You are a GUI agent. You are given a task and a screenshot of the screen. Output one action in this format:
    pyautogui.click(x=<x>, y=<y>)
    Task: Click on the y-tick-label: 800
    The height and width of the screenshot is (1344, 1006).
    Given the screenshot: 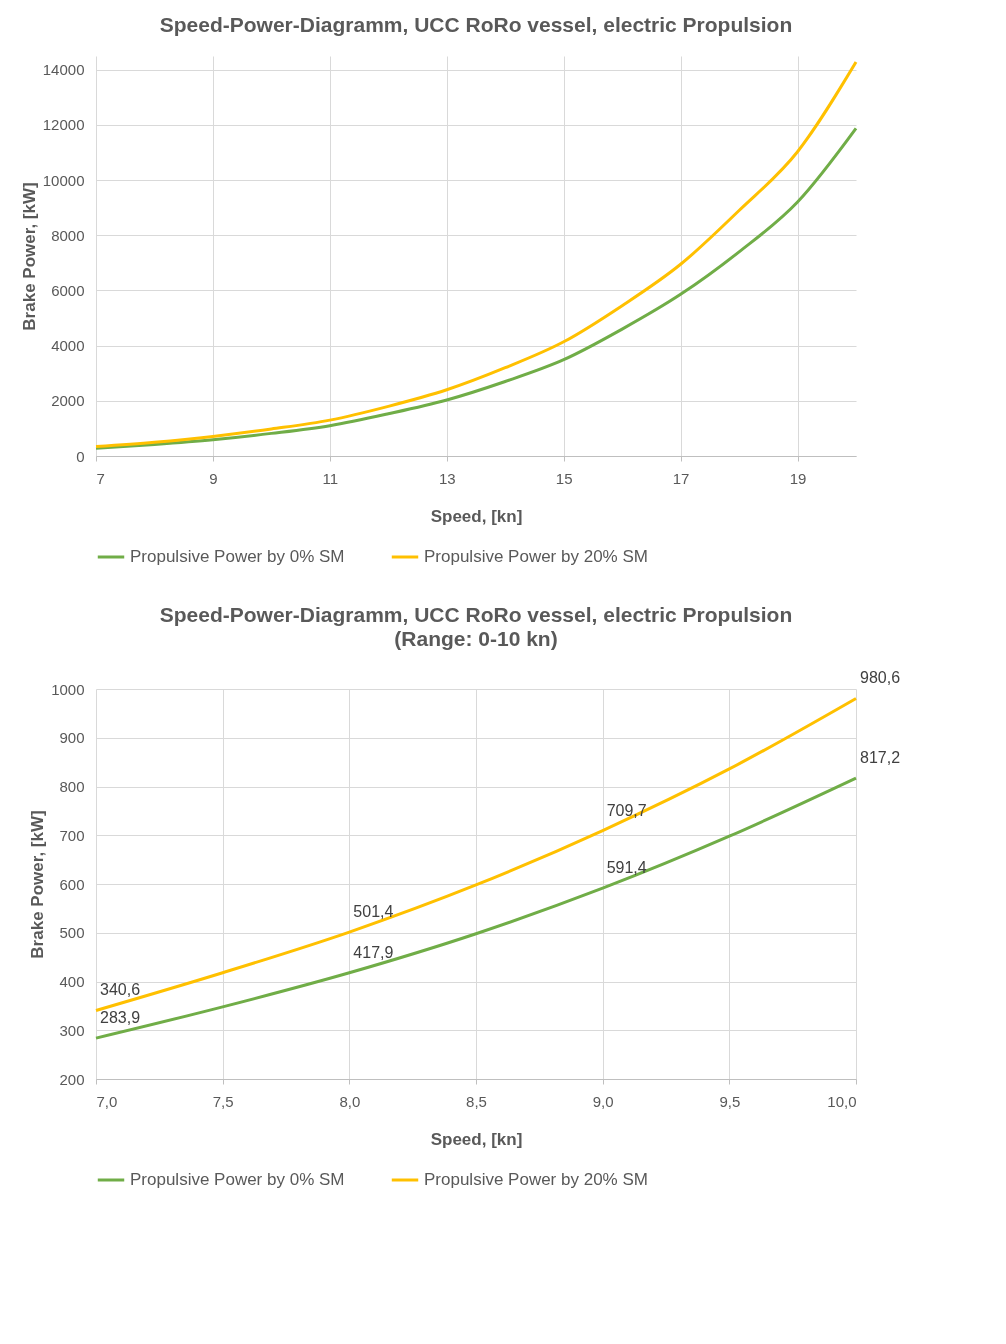 What is the action you would take?
    pyautogui.click(x=72, y=786)
    